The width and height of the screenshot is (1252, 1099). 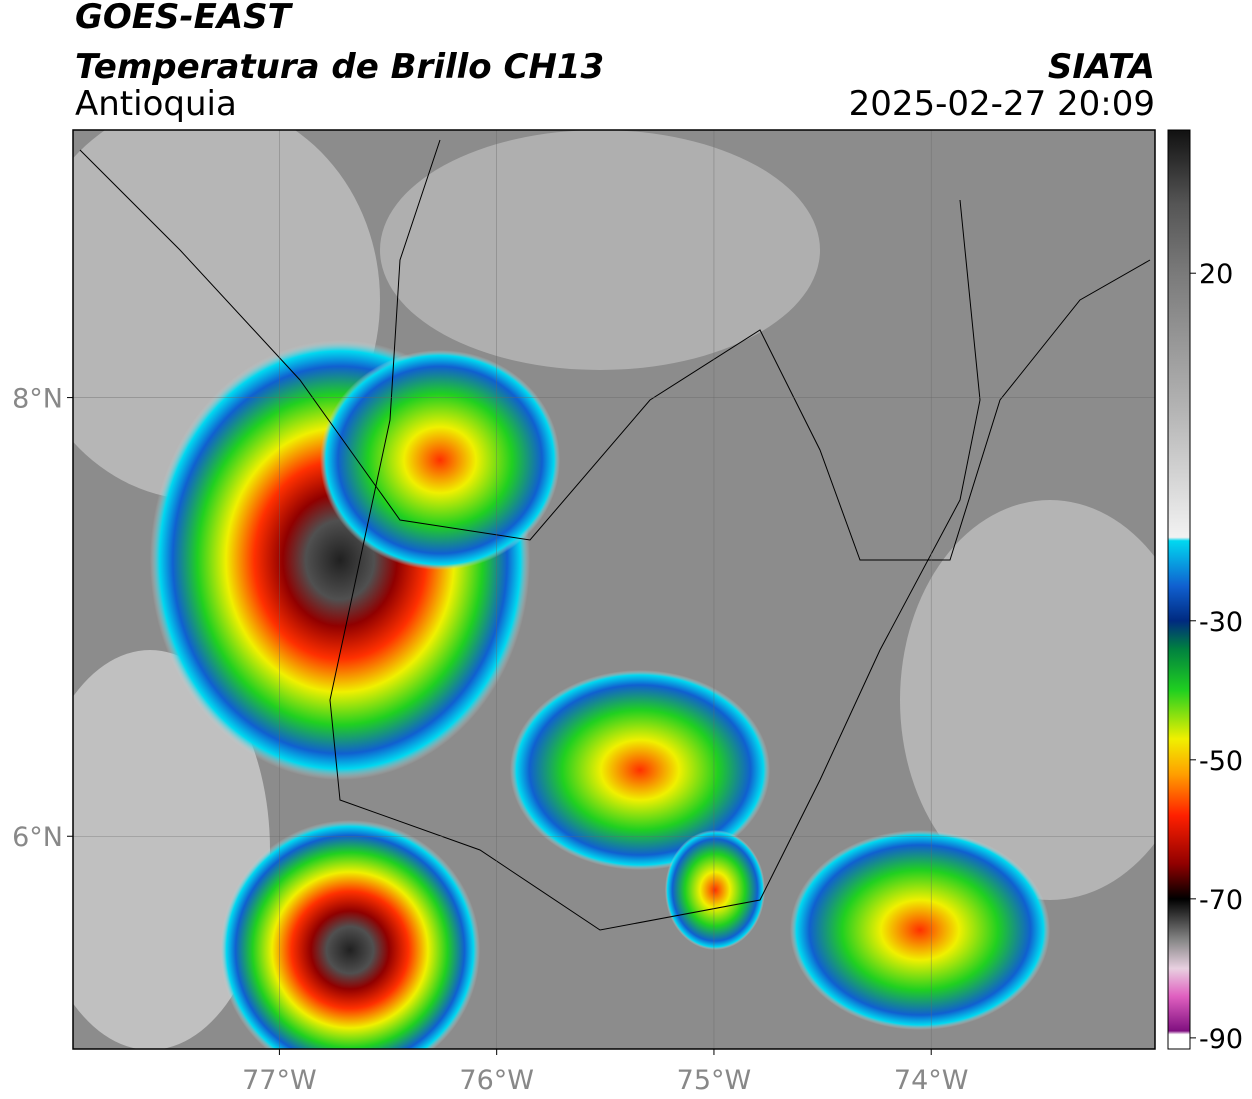 What do you see at coordinates (1179, 589) in the screenshot?
I see `colorbar` at bounding box center [1179, 589].